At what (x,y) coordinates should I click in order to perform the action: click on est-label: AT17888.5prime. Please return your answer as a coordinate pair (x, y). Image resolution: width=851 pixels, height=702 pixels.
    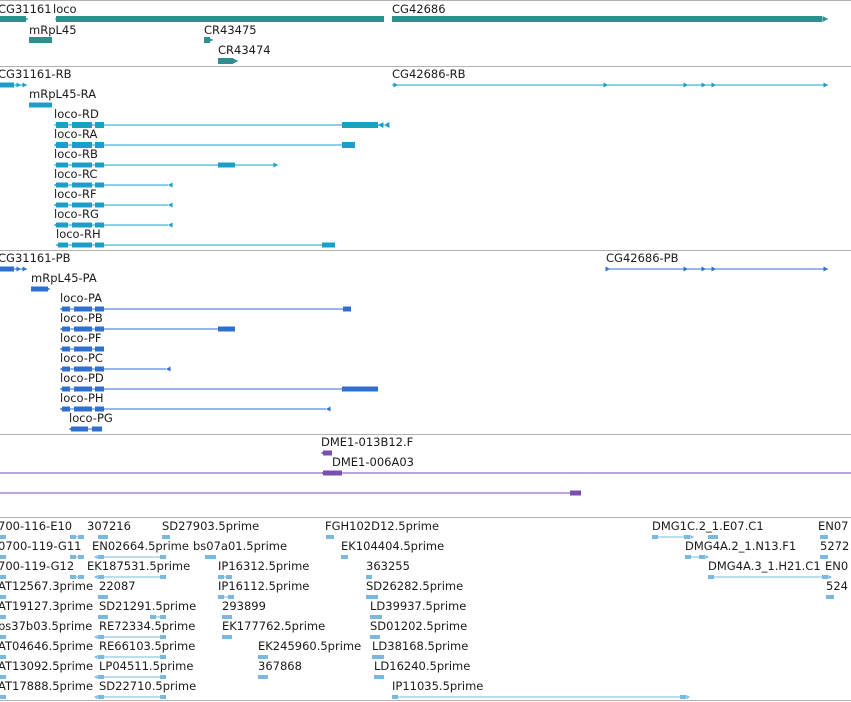
    Looking at the image, I should click on (47, 686).